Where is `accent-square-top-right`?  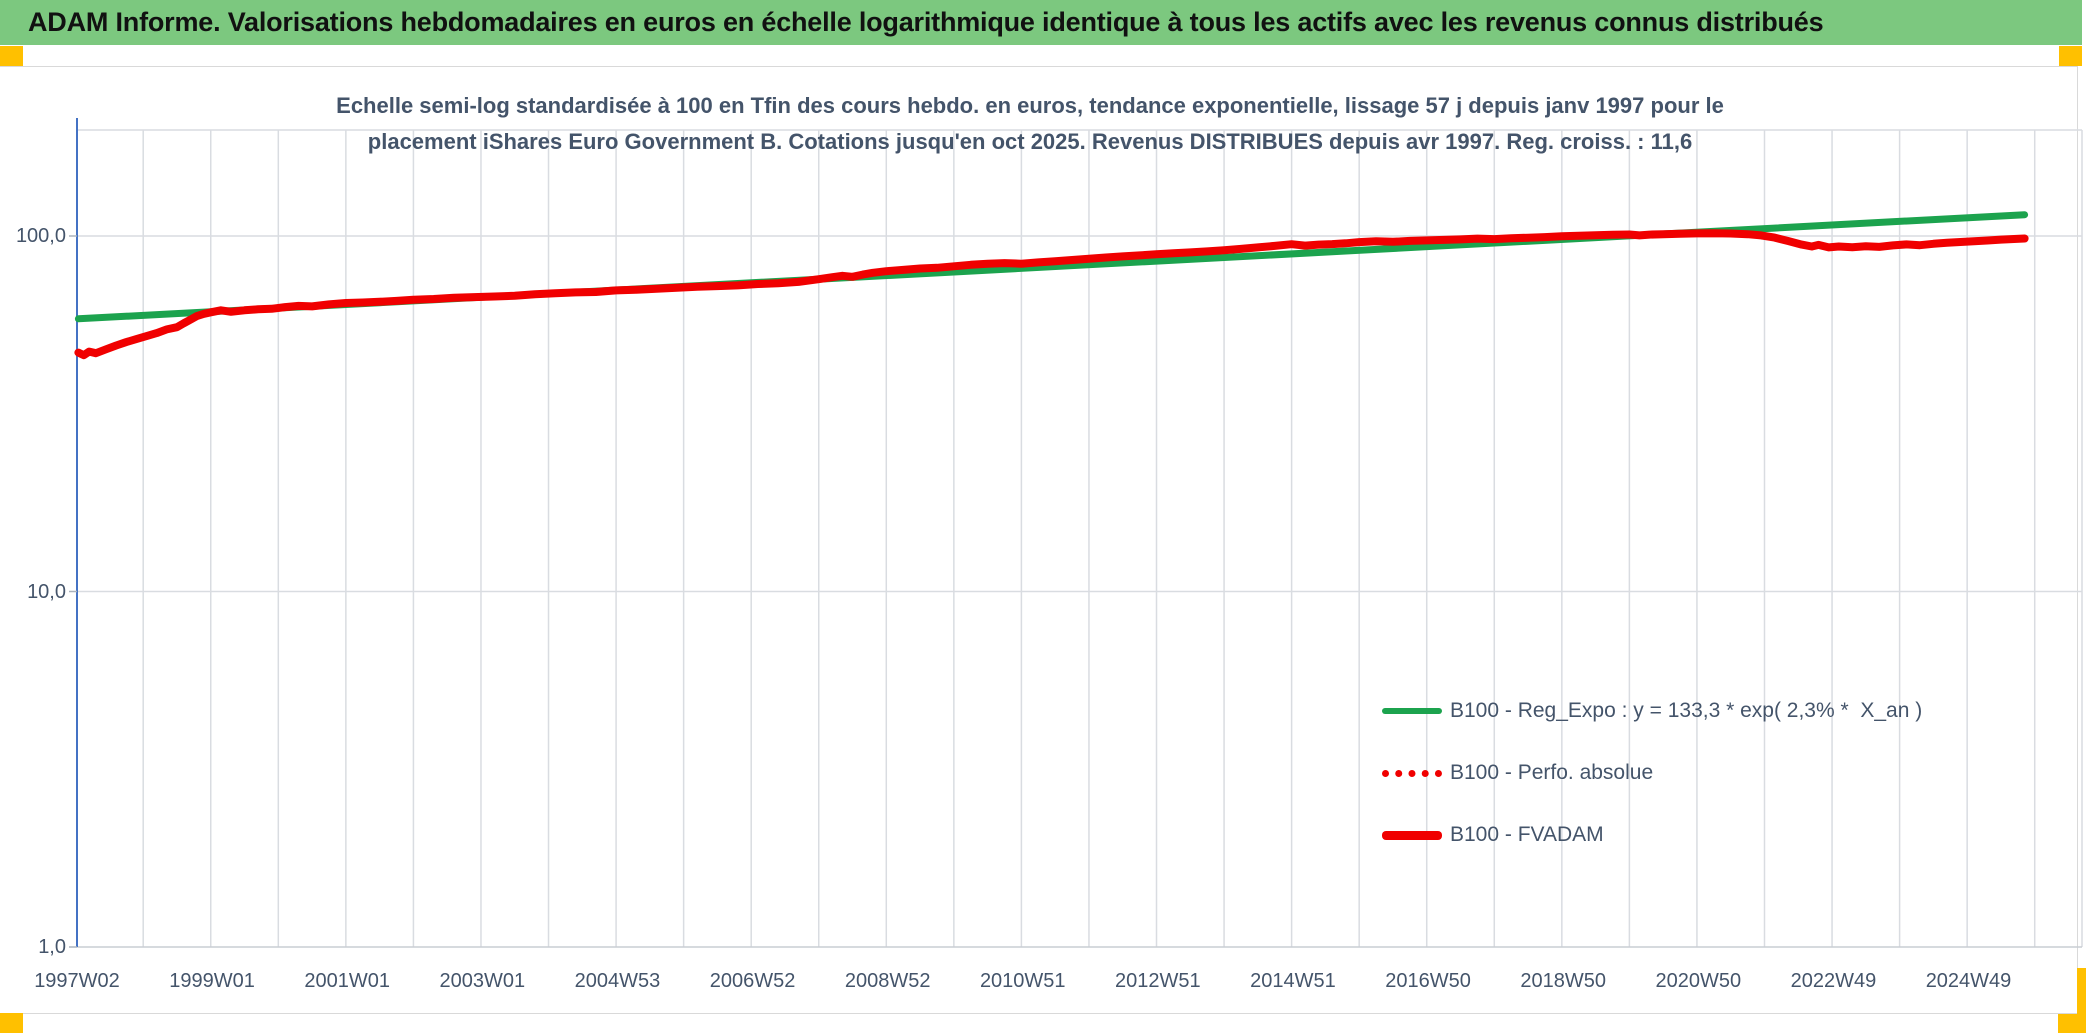
accent-square-top-right is located at coordinates (2070, 56).